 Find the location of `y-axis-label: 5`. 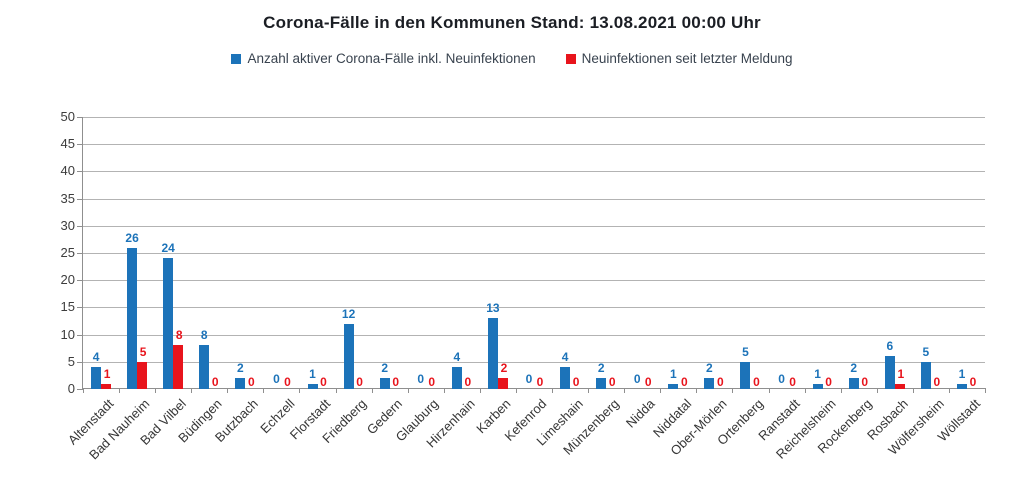

y-axis-label: 5 is located at coordinates (71, 361).